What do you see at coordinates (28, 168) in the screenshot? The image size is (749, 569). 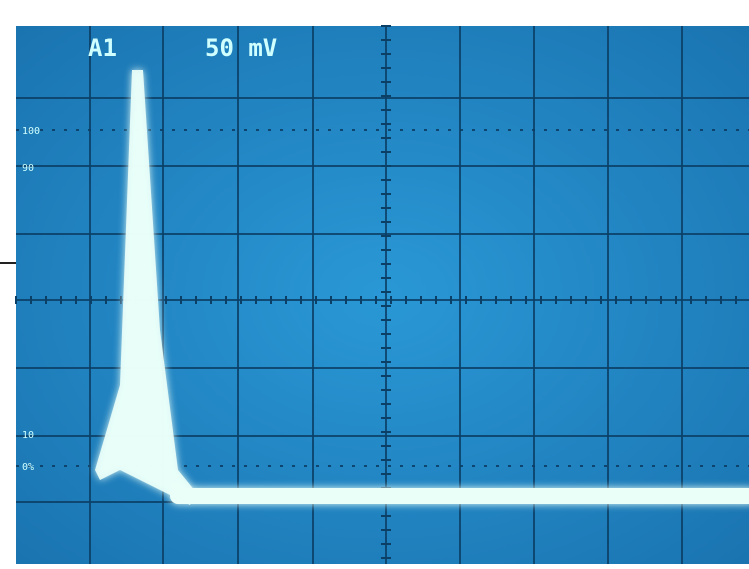 I see `graticule-label-90: 90` at bounding box center [28, 168].